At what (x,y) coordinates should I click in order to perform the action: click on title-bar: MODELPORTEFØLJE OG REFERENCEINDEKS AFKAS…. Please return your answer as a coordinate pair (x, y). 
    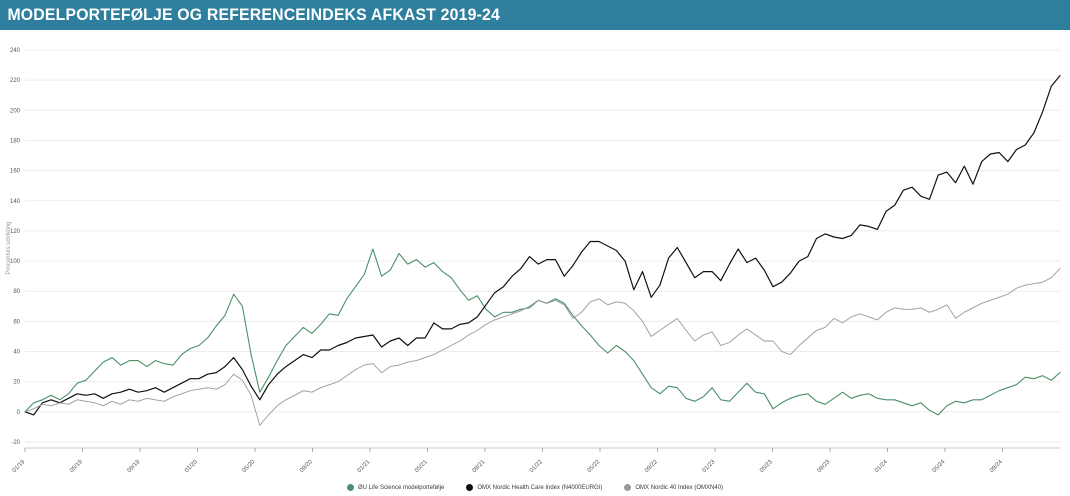
    Looking at the image, I should click on (535, 15).